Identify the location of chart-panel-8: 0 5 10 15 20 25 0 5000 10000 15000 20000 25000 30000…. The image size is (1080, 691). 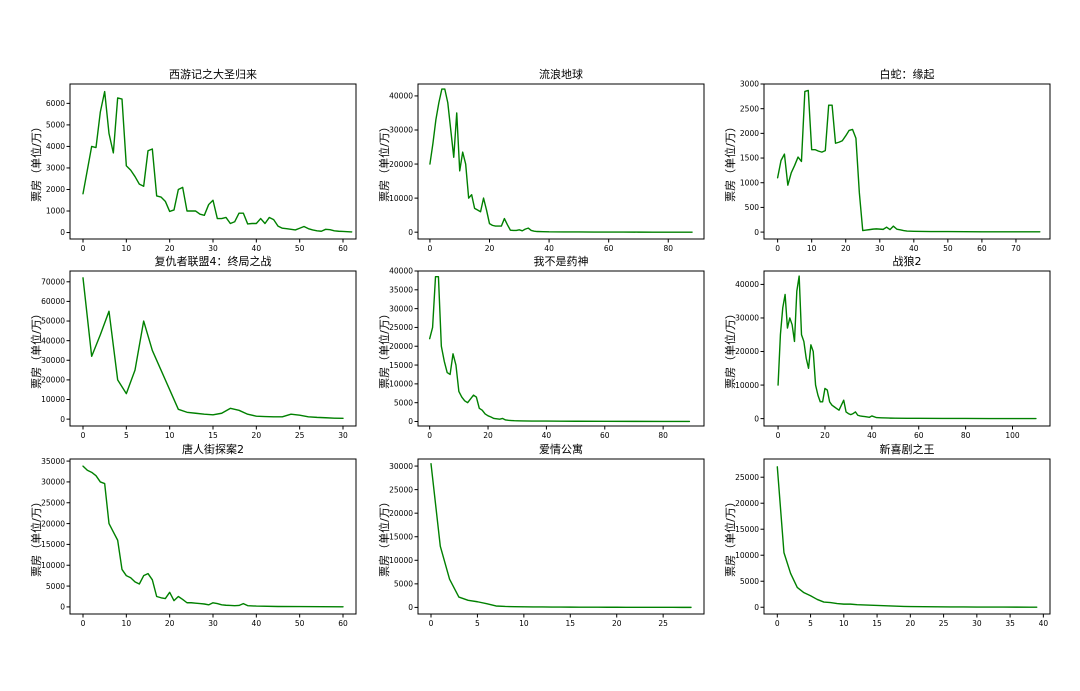
(541, 535).